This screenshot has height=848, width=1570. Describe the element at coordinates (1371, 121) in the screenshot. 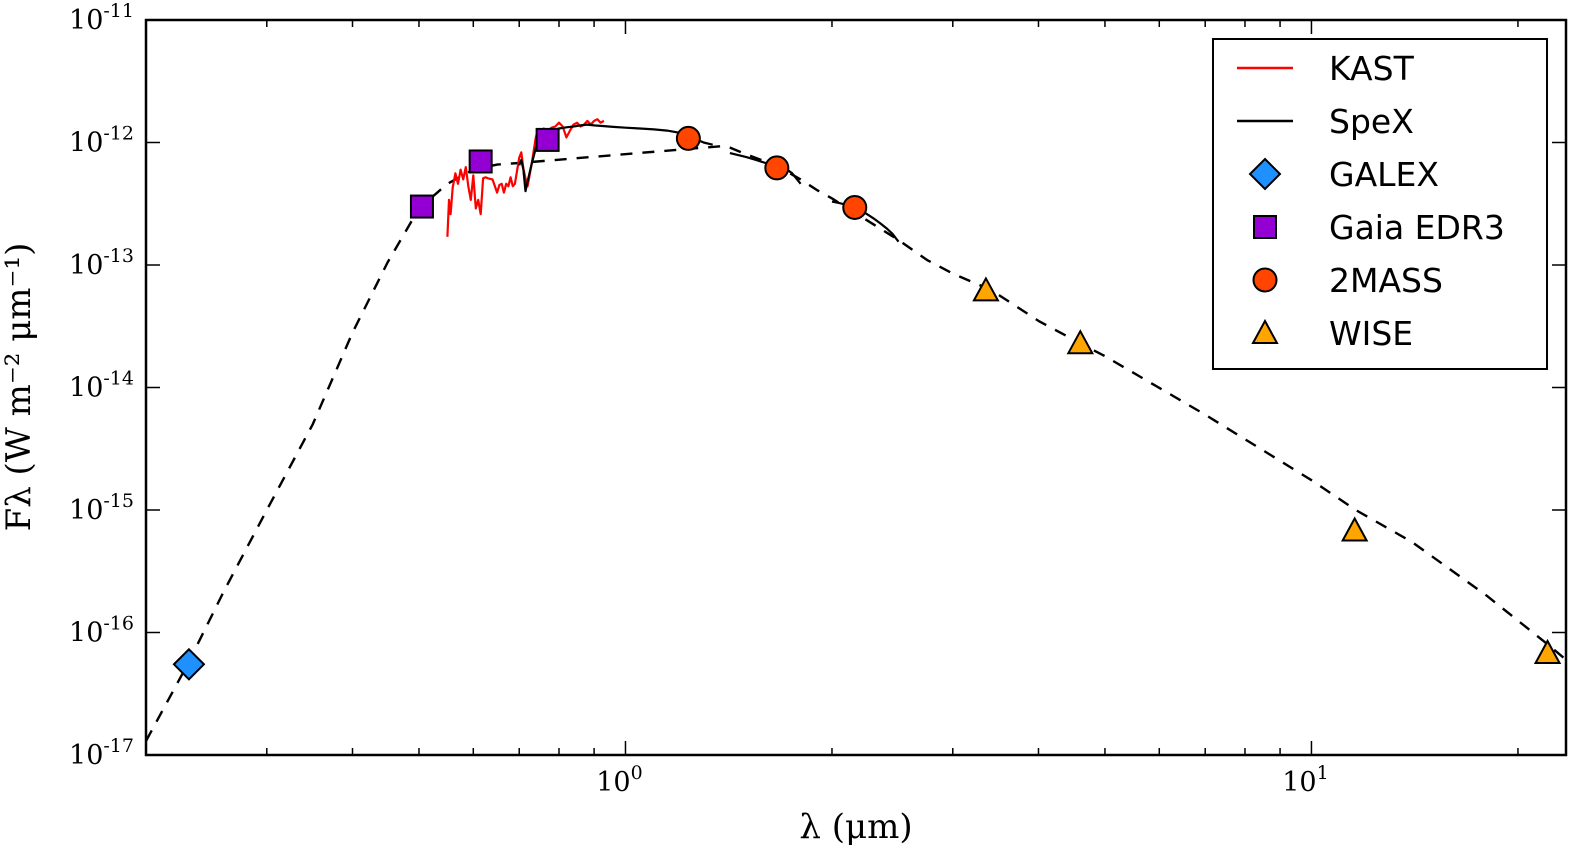

I see `legend-label: SpeX` at that location.